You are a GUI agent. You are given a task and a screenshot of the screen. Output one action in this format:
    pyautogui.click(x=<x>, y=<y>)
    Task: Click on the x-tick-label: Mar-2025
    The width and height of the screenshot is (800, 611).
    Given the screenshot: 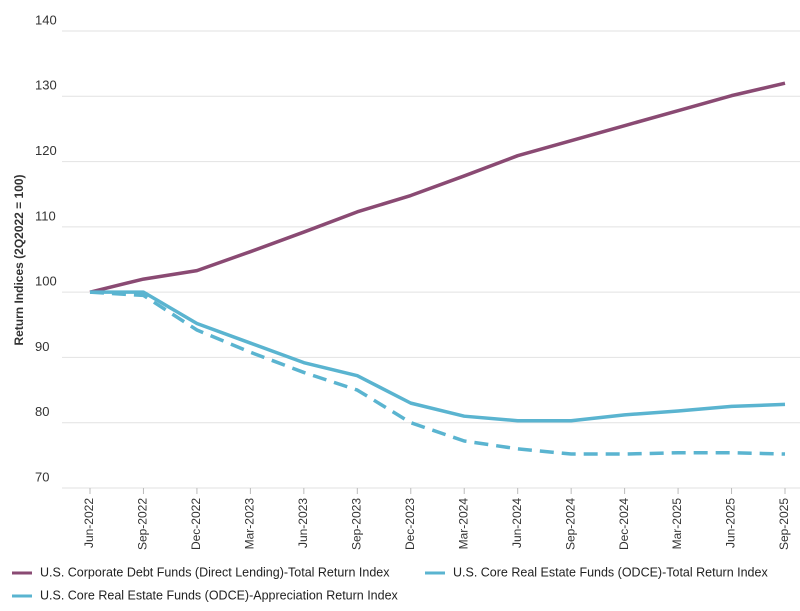 What is the action you would take?
    pyautogui.click(x=677, y=524)
    